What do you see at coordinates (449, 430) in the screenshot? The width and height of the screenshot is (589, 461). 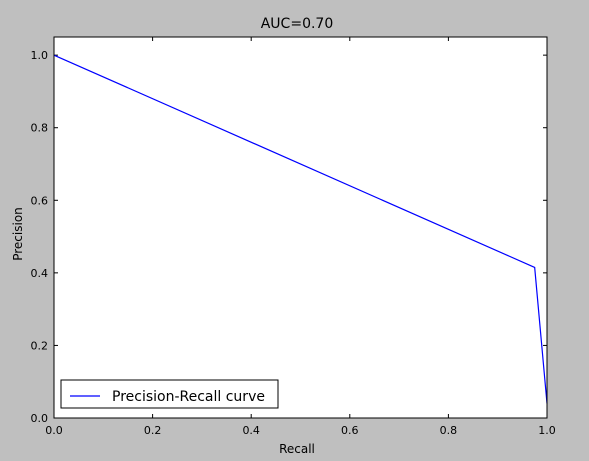 I see `x-tick-label: 0.8` at bounding box center [449, 430].